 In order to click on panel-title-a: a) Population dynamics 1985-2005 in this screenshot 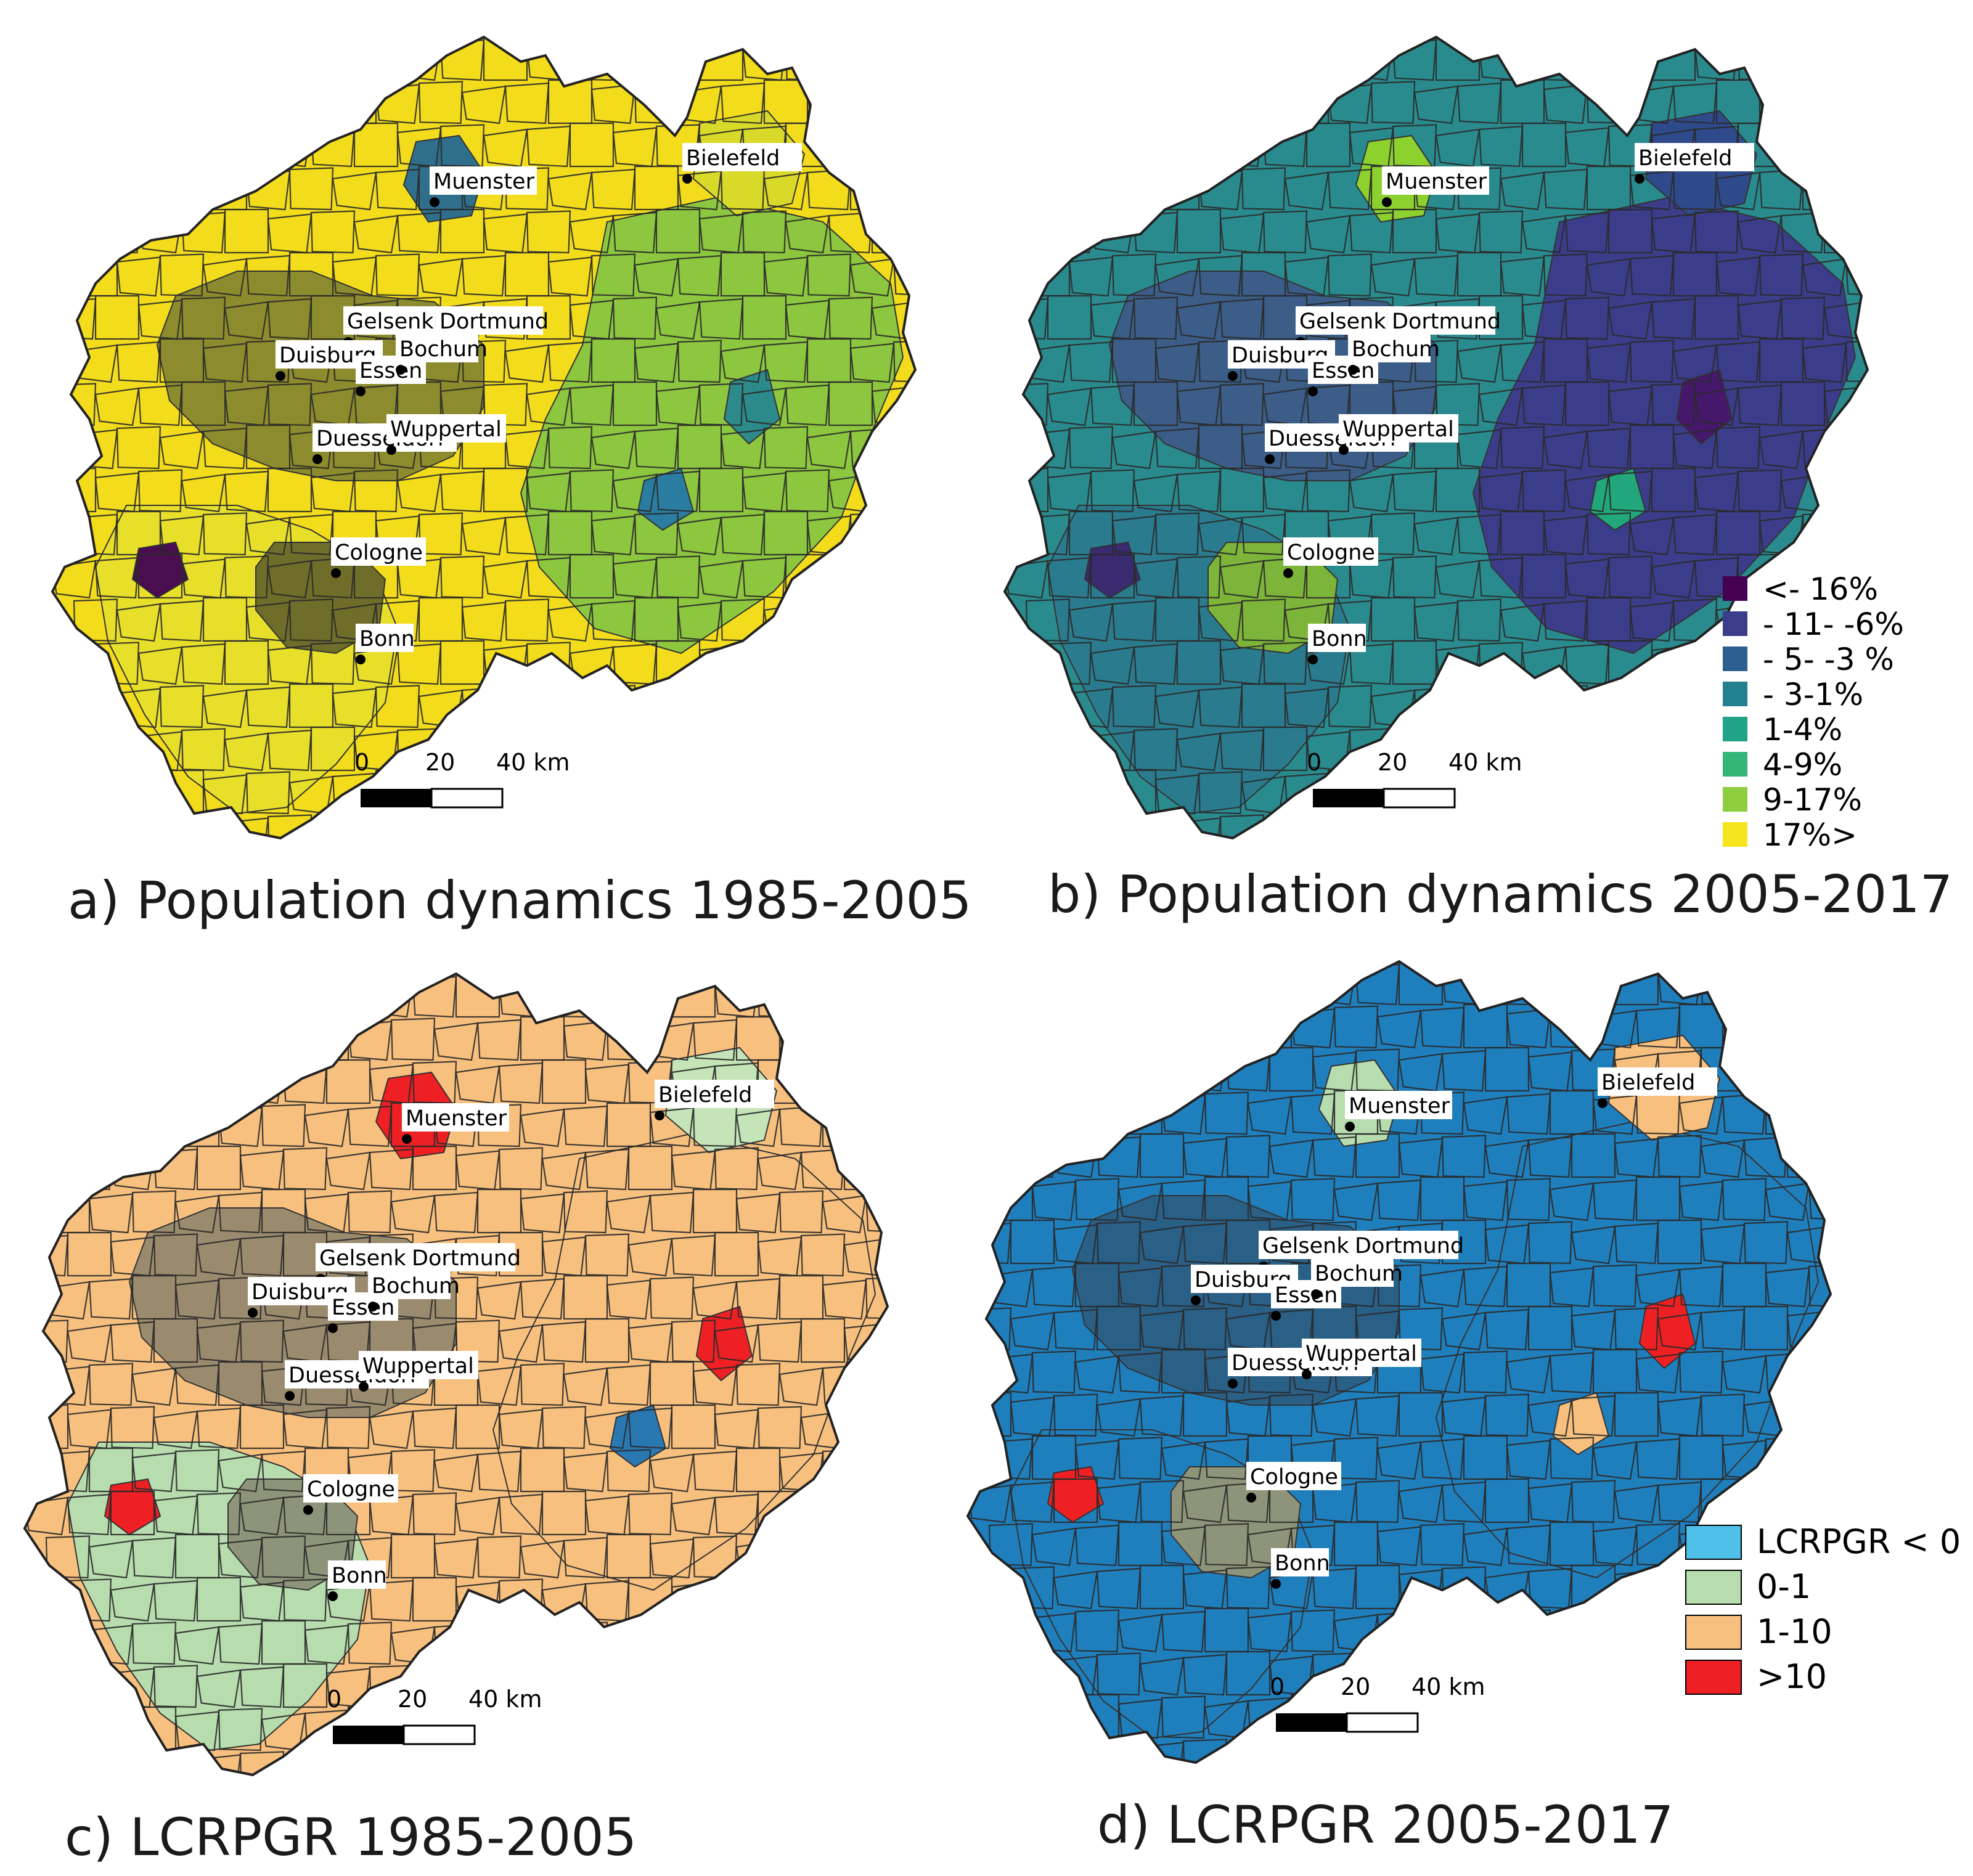, I will do `click(519, 901)`.